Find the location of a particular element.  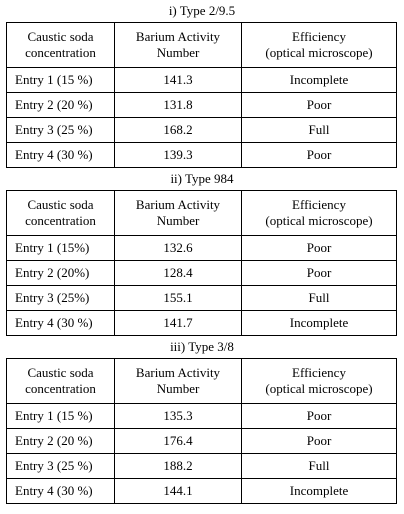

cell-bav: 141.7 is located at coordinates (178, 323).